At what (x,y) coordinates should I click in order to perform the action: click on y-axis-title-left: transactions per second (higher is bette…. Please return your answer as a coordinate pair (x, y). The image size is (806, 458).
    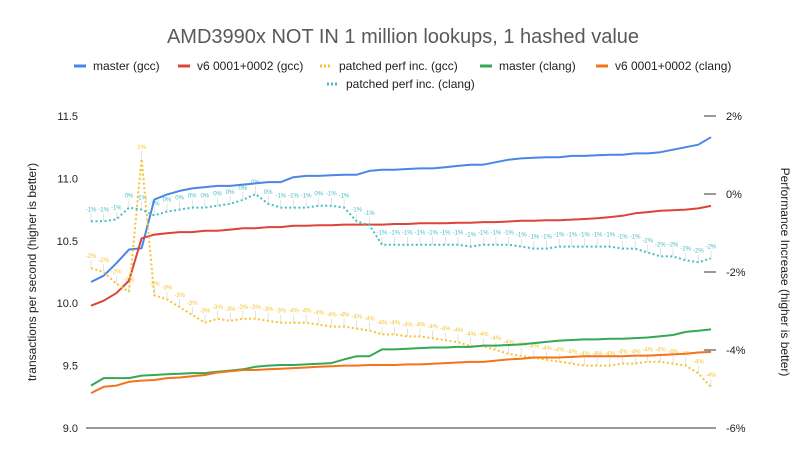
    Looking at the image, I should click on (32, 272).